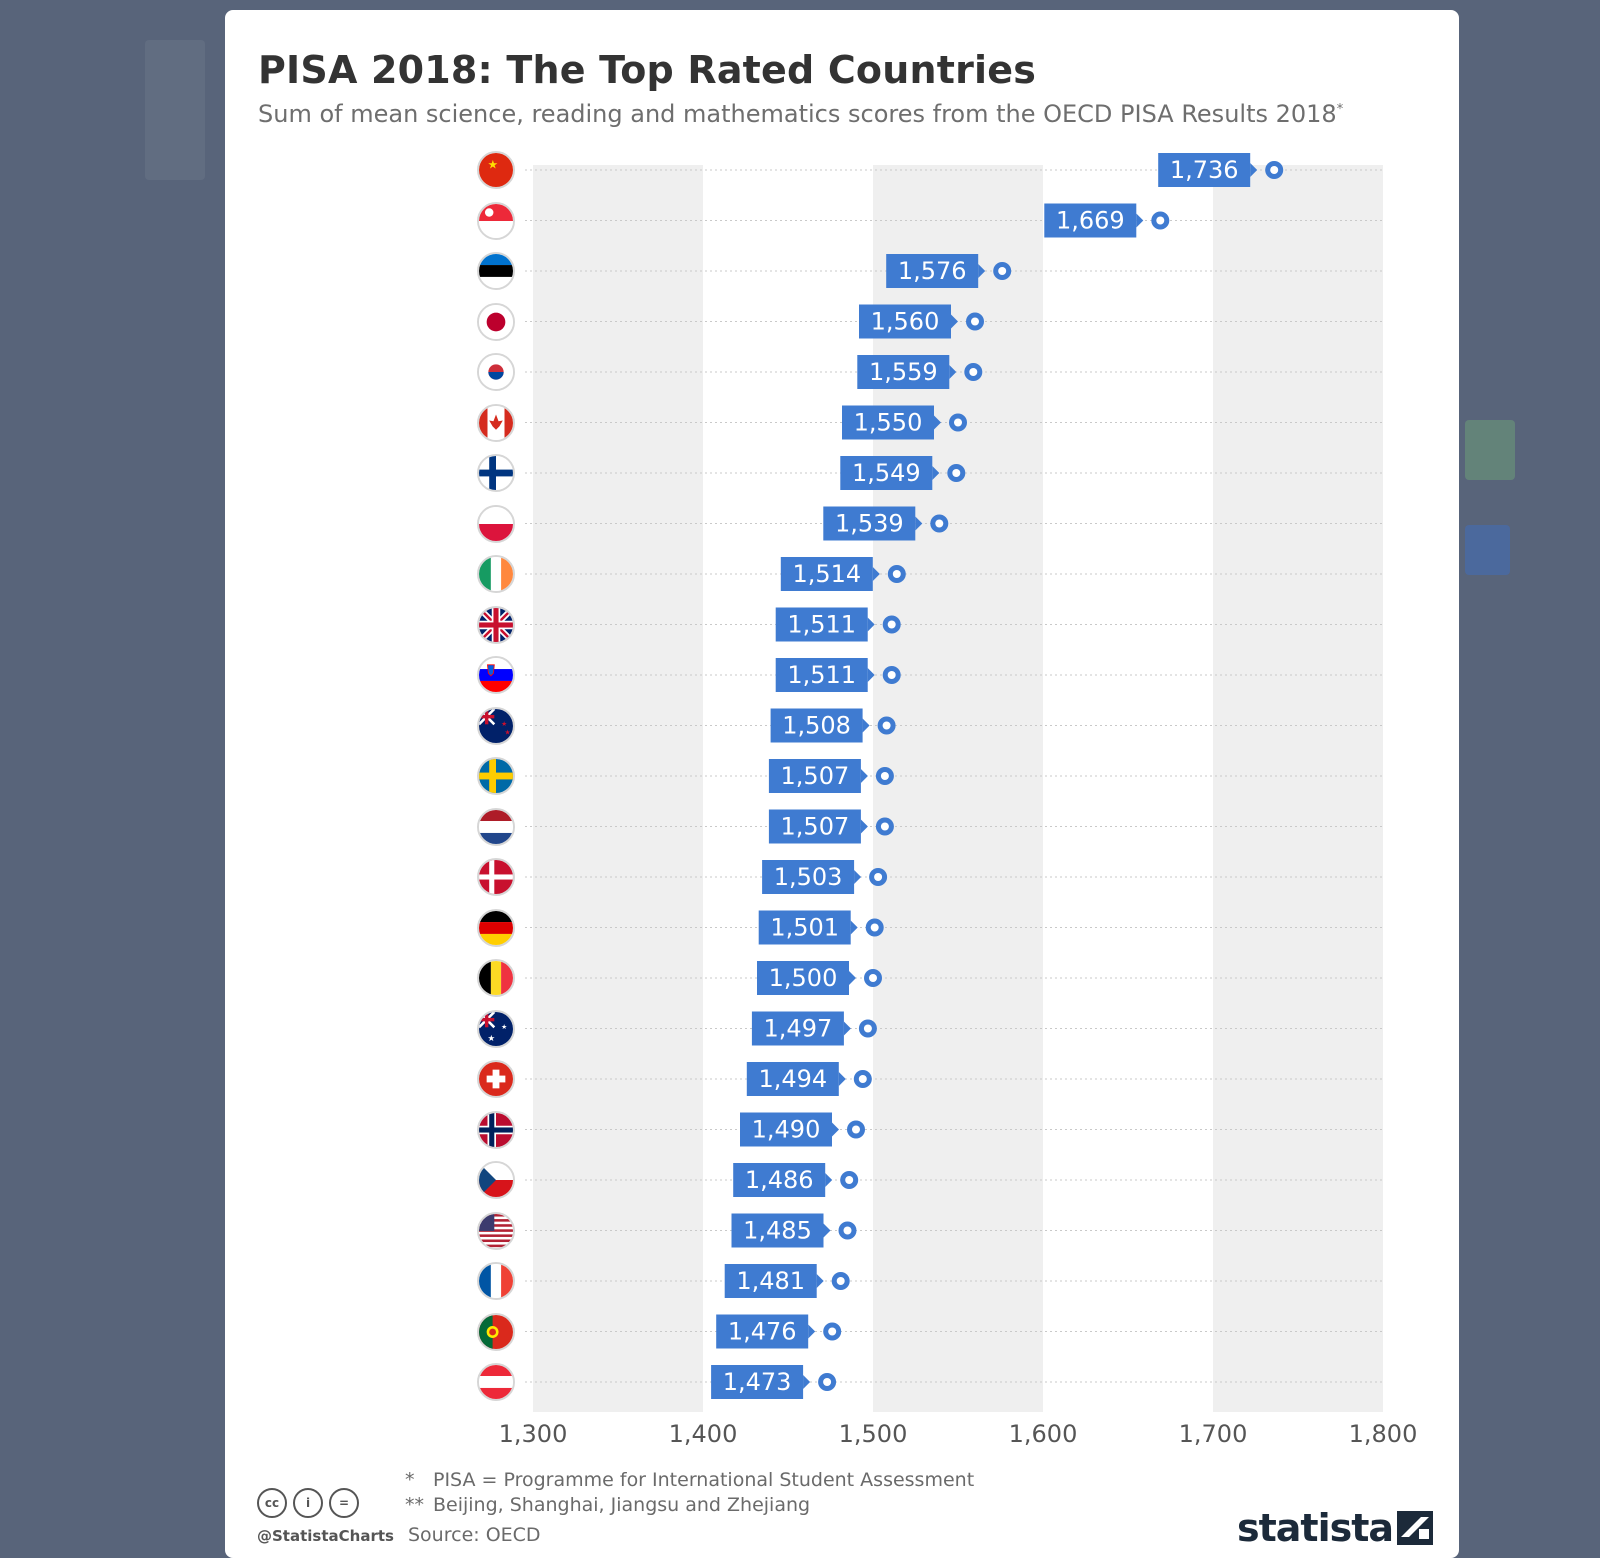 The image size is (1600, 1558). What do you see at coordinates (496, 473) in the screenshot?
I see `flag-finland-icon` at bounding box center [496, 473].